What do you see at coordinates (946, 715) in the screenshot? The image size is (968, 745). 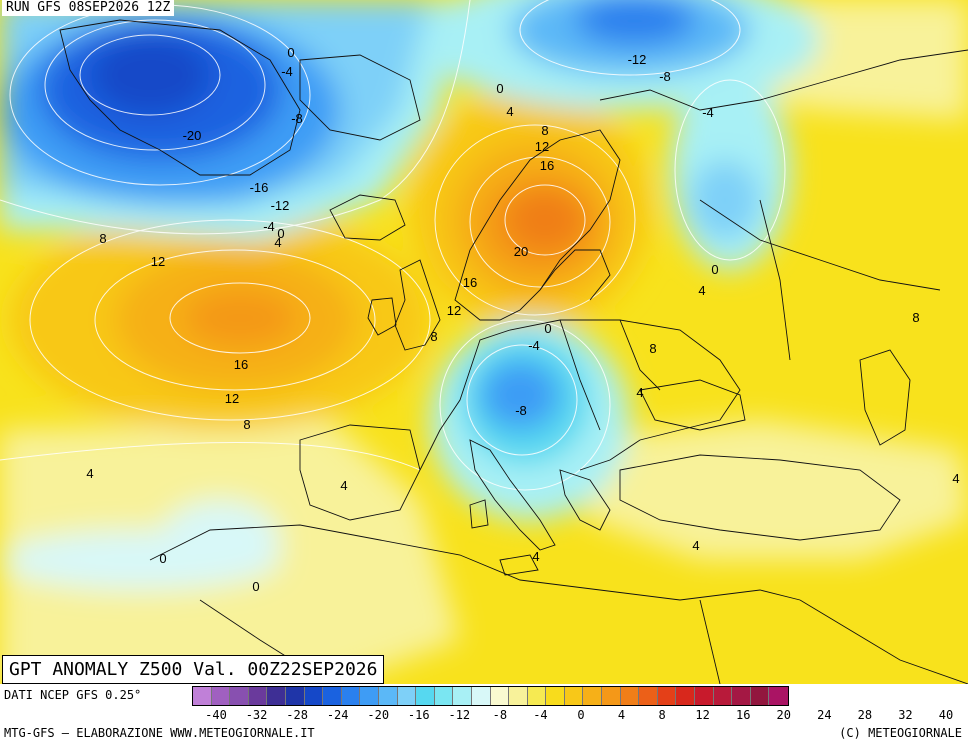 I see `color-scale-tick-label: 40` at bounding box center [946, 715].